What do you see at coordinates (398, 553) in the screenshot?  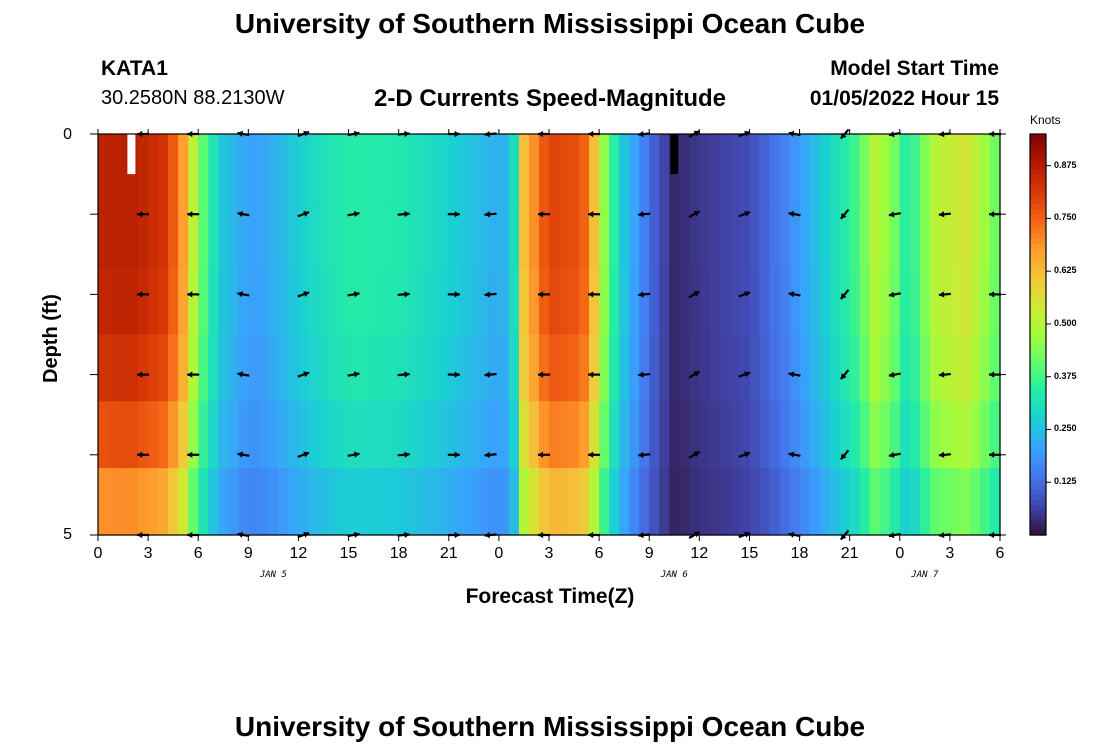 I see `x-tick-label: 18` at bounding box center [398, 553].